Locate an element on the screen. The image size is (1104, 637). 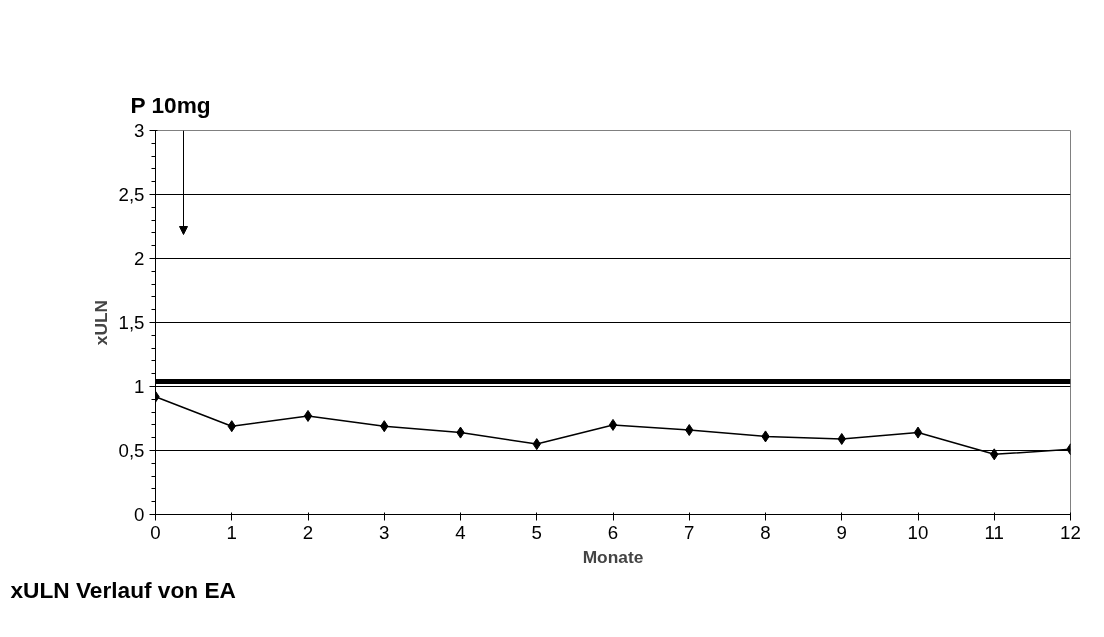
x-axis-title: Monate is located at coordinates (613, 556).